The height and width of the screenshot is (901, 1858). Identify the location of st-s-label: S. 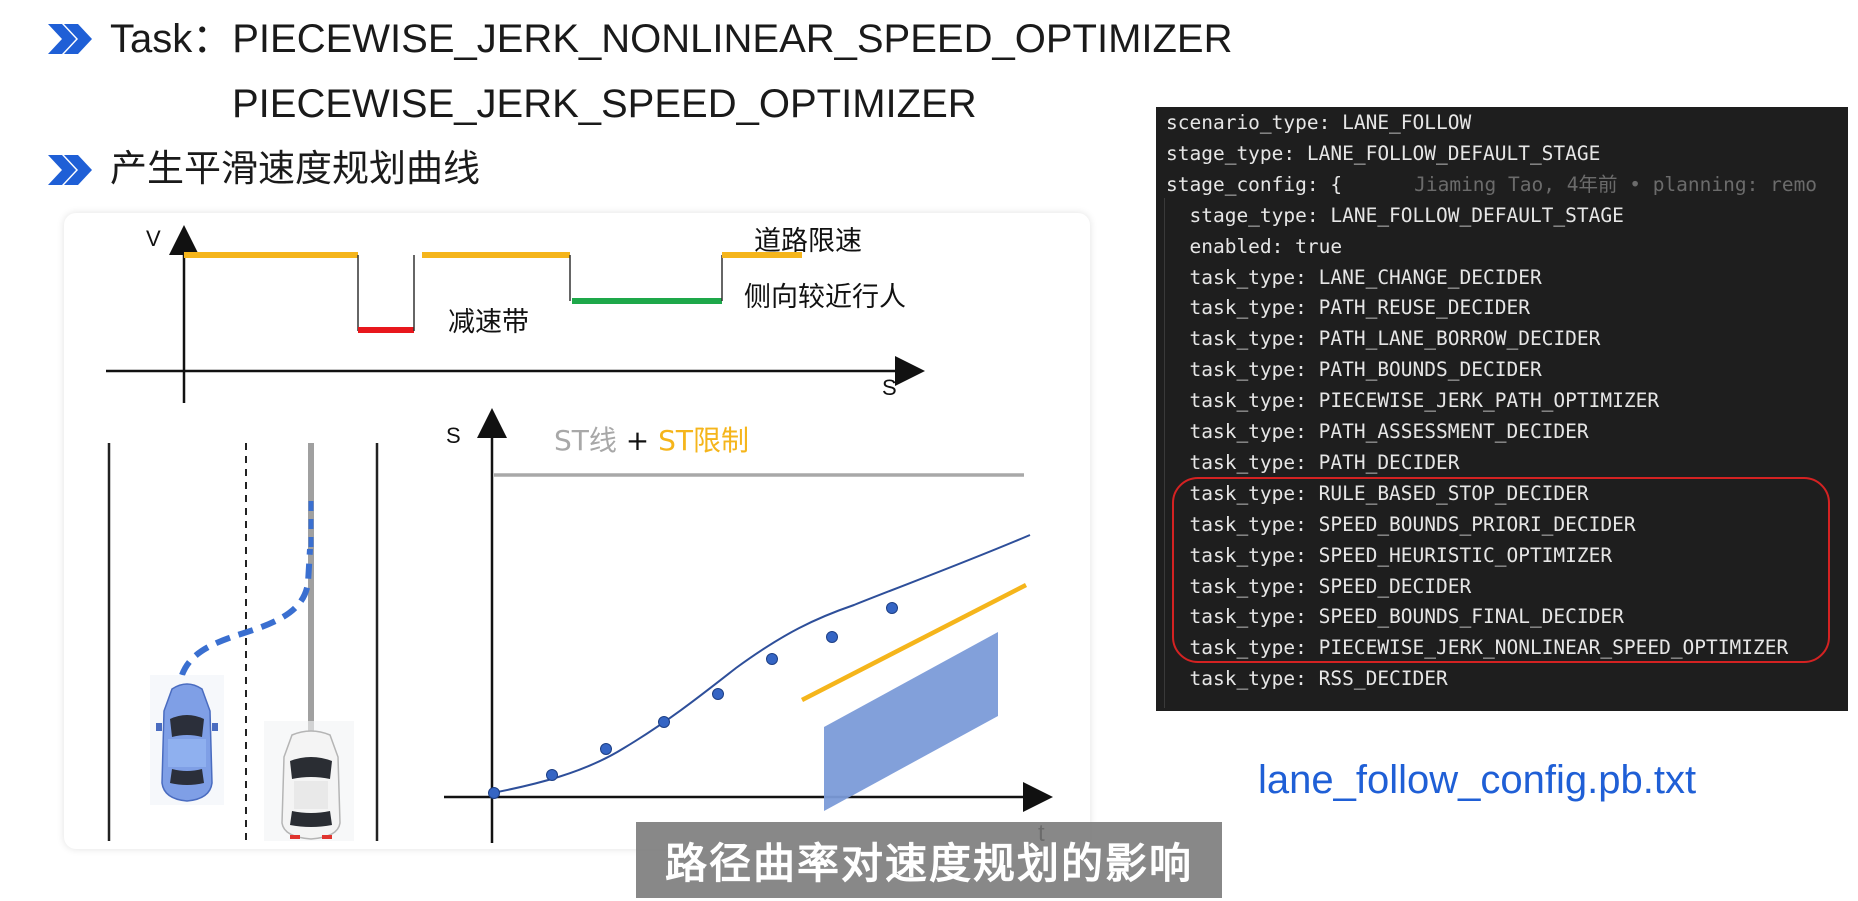
(453, 435).